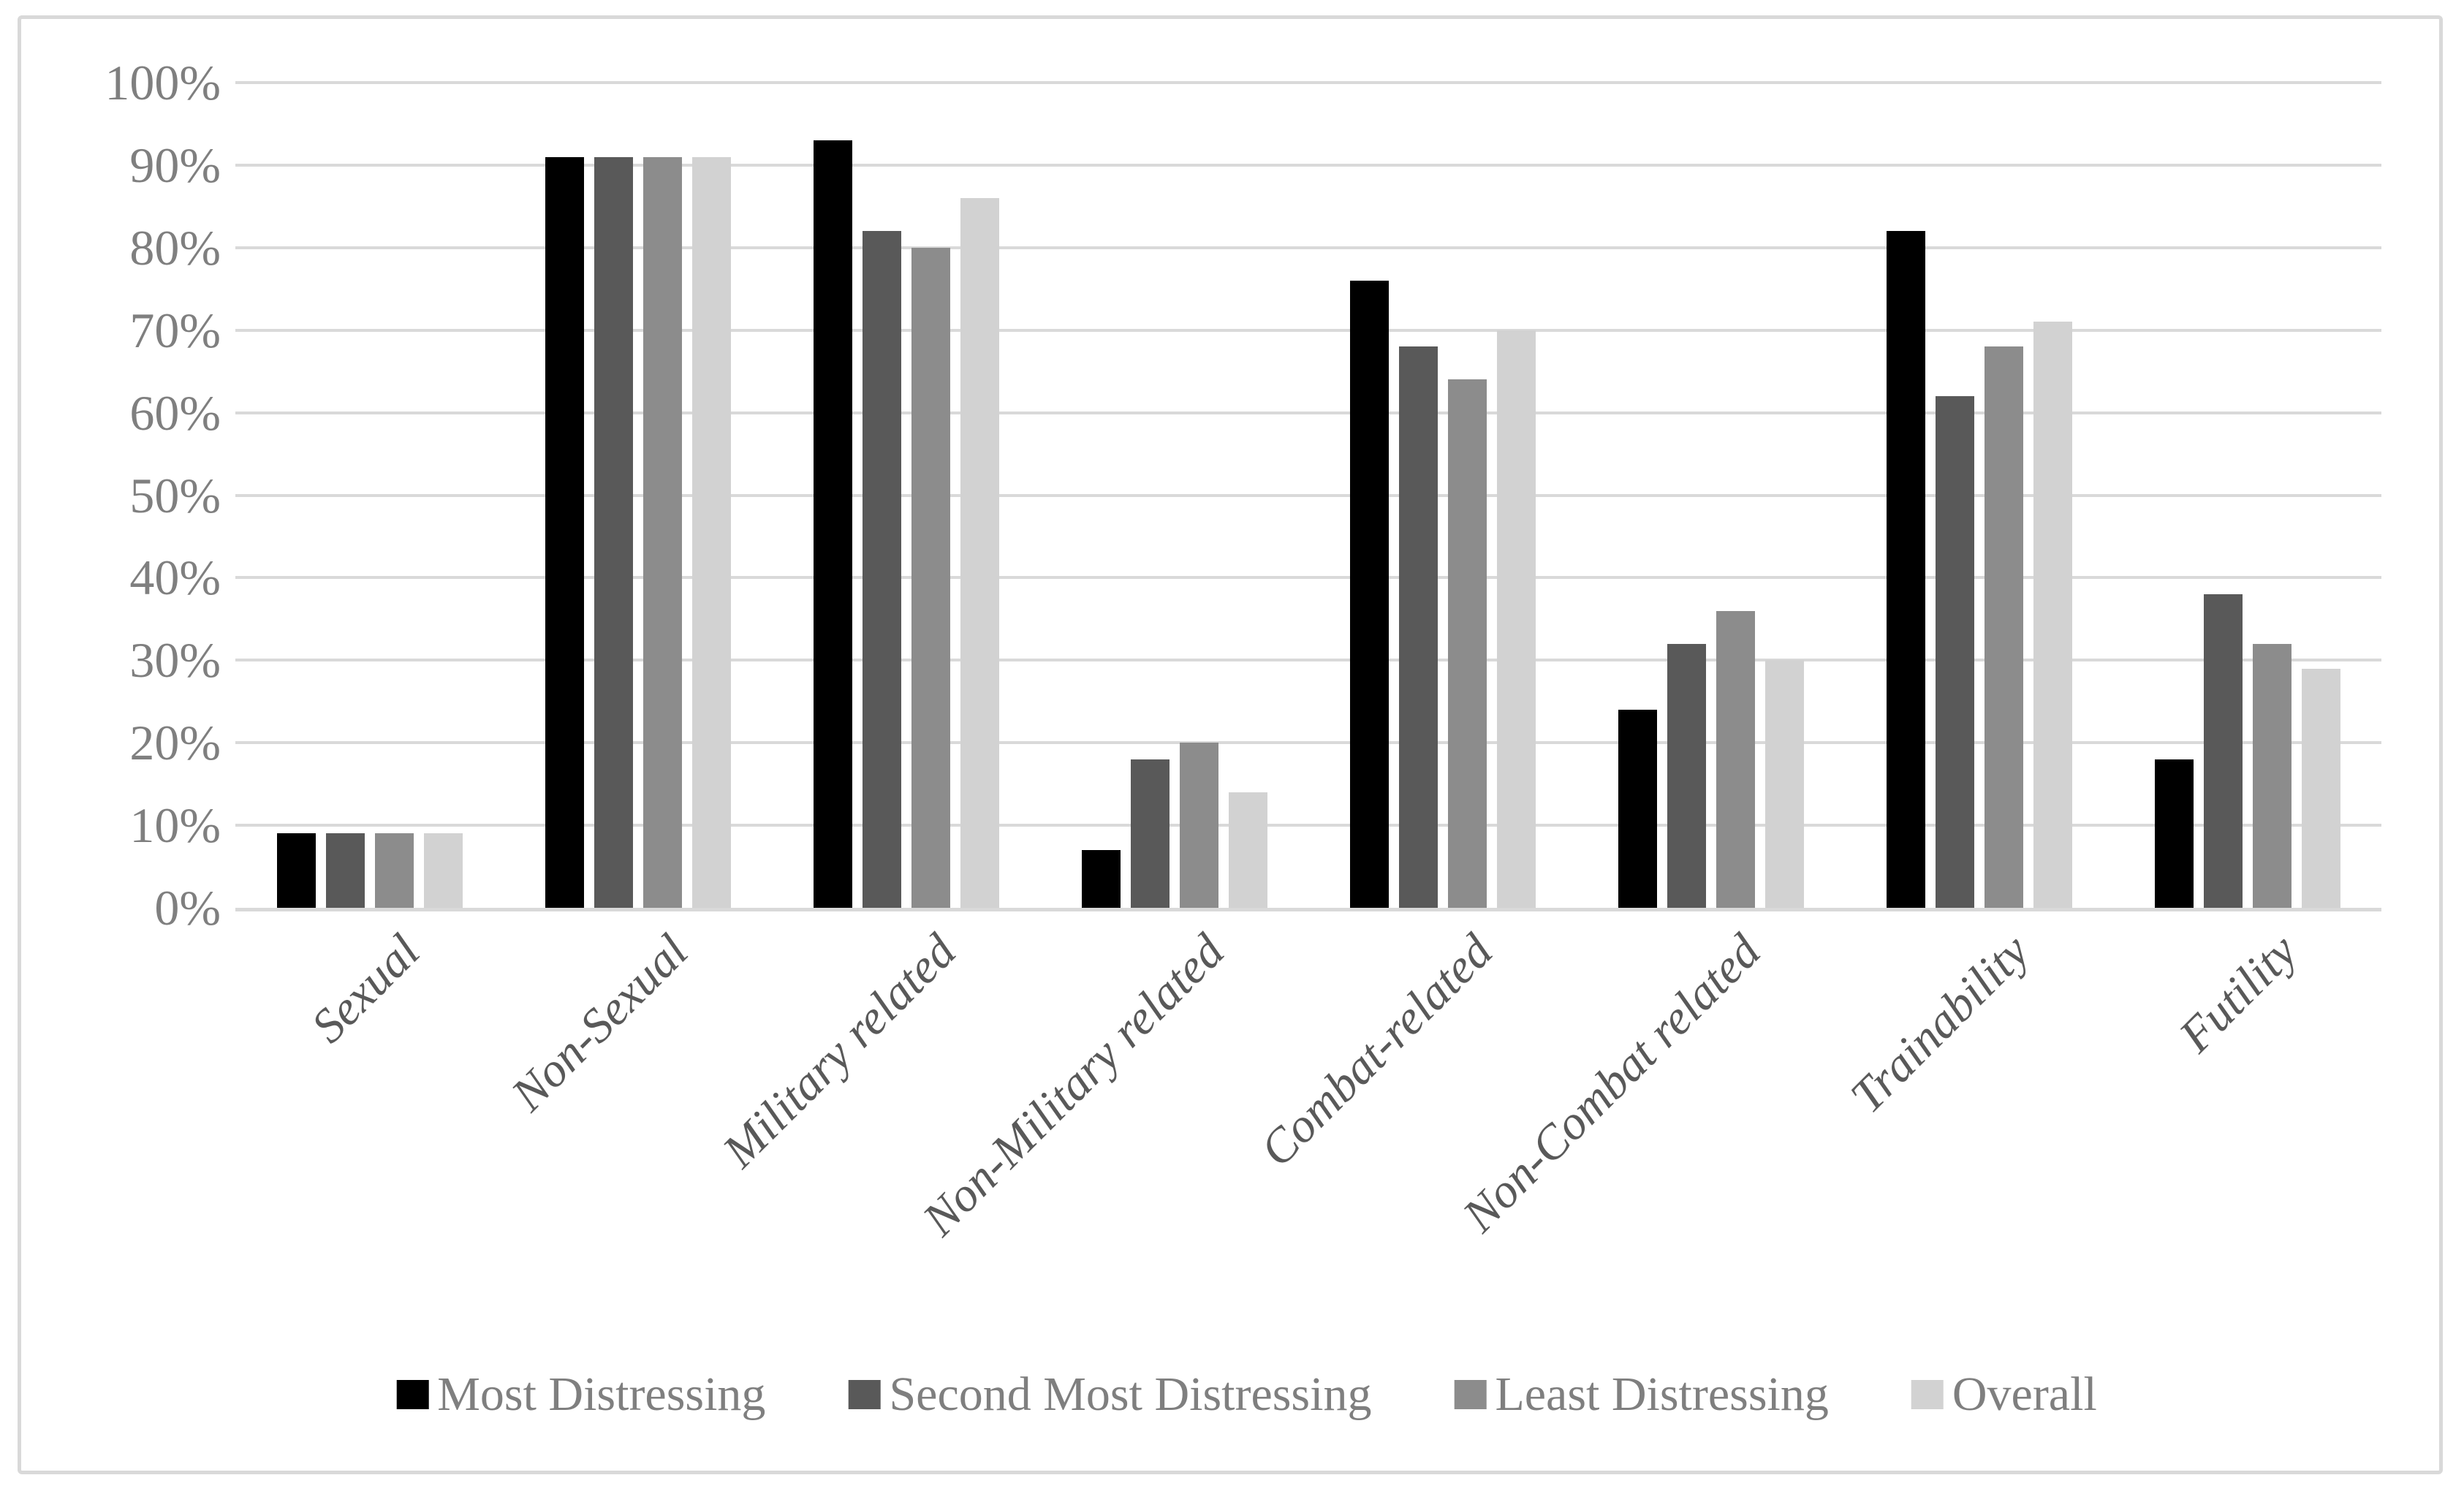 The width and height of the screenshot is (2464, 1494). I want to click on bar-second-most-distressing-military-related, so click(881, 569).